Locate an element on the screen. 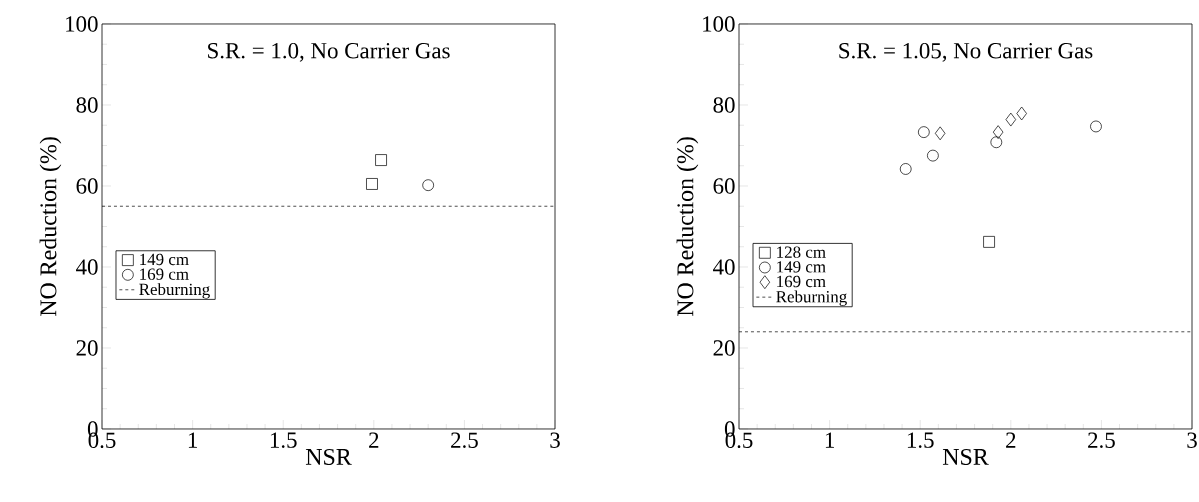 The height and width of the screenshot is (502, 1199). legend-label: 128 cm is located at coordinates (801, 252).